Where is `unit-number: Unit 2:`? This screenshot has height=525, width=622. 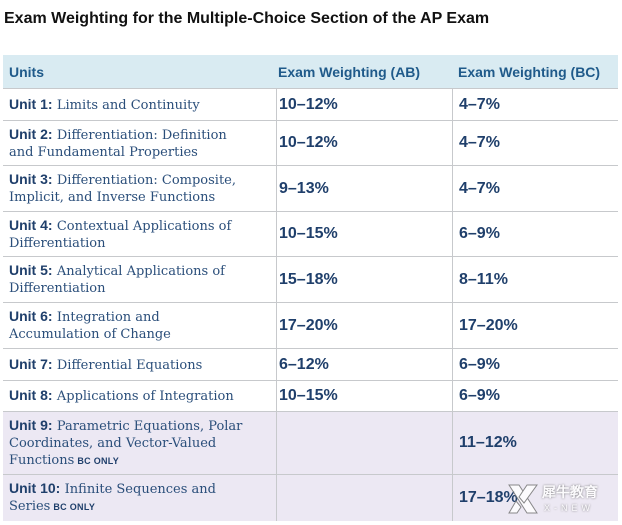 unit-number: Unit 2: is located at coordinates (31, 133).